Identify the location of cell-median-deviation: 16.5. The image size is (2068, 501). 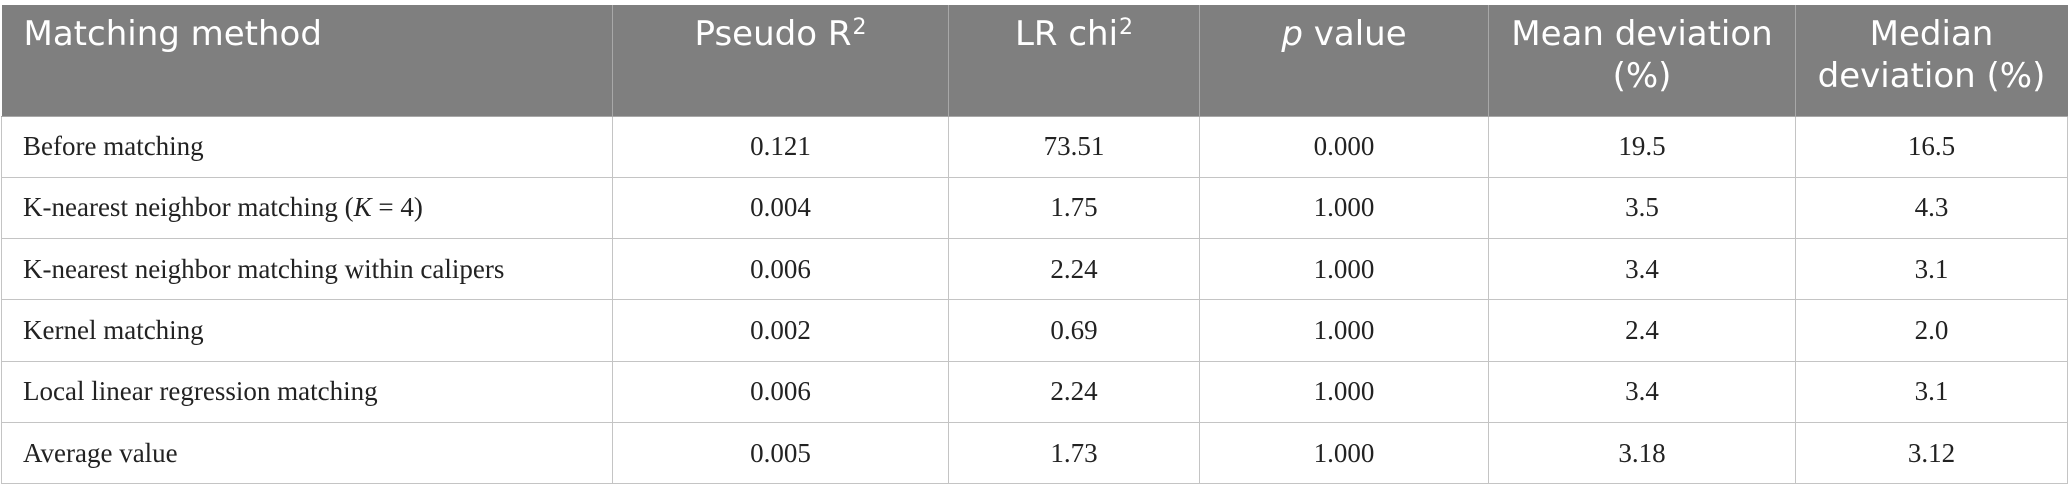
(1931, 146).